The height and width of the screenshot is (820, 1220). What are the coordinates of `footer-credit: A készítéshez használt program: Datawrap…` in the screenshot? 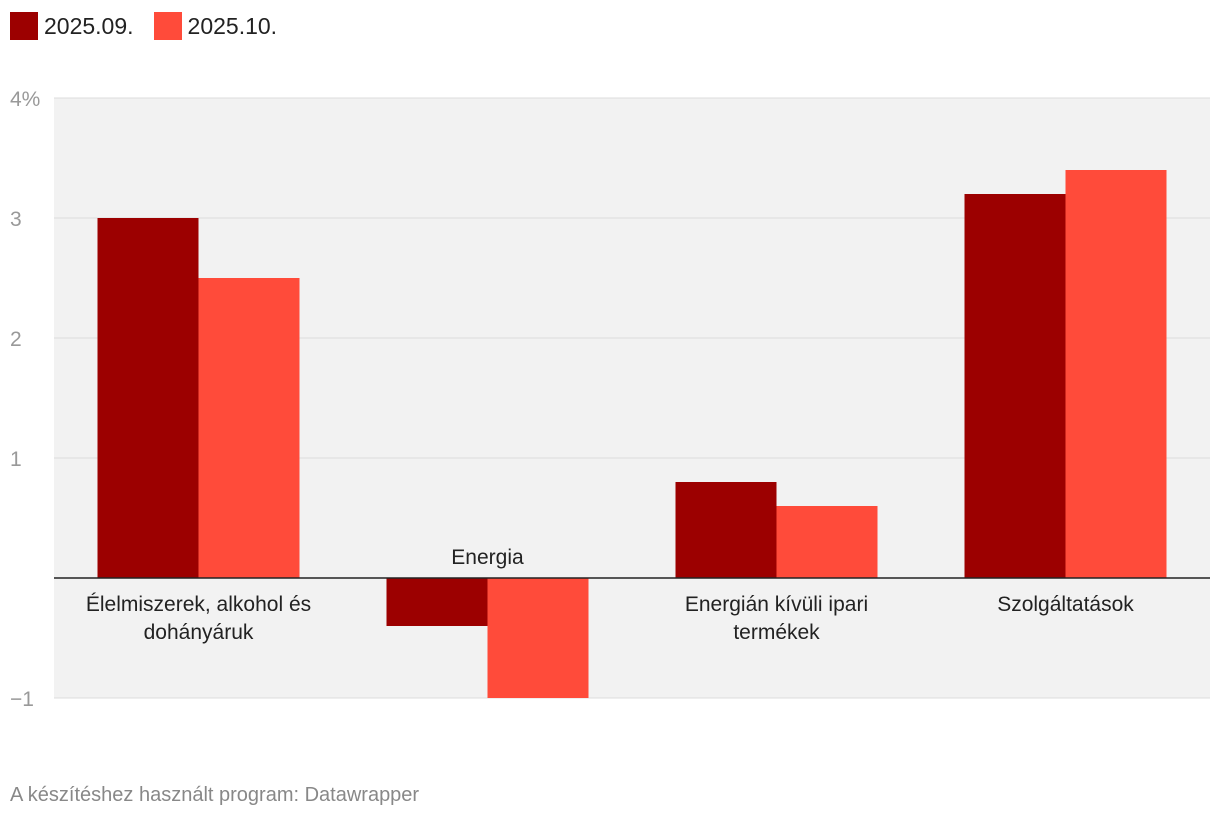 It's located at (215, 795).